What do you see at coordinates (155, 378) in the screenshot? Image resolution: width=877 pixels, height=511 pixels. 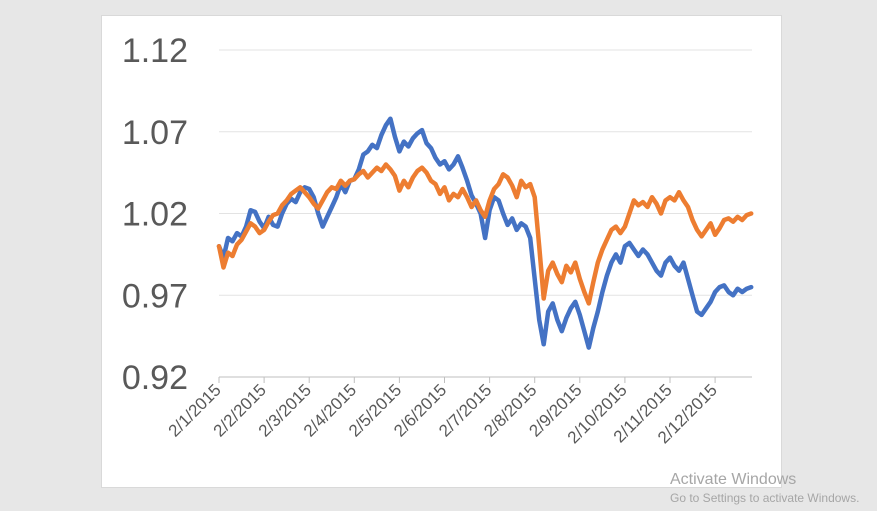 I see `y-tick-label: 0.92` at bounding box center [155, 378].